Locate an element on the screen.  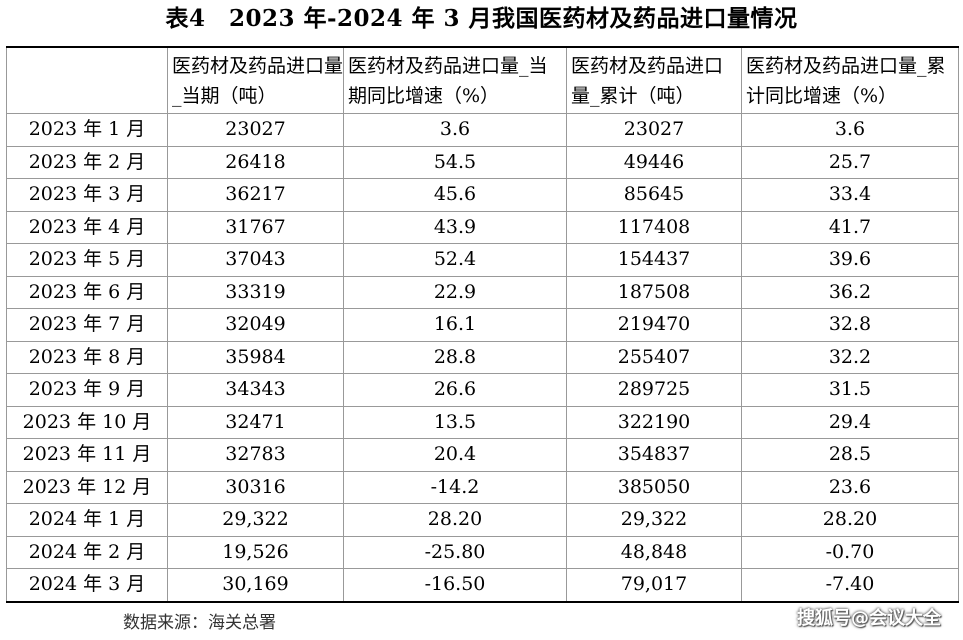
cumulative-yoy-cell: 28.5 is located at coordinates (850, 455).